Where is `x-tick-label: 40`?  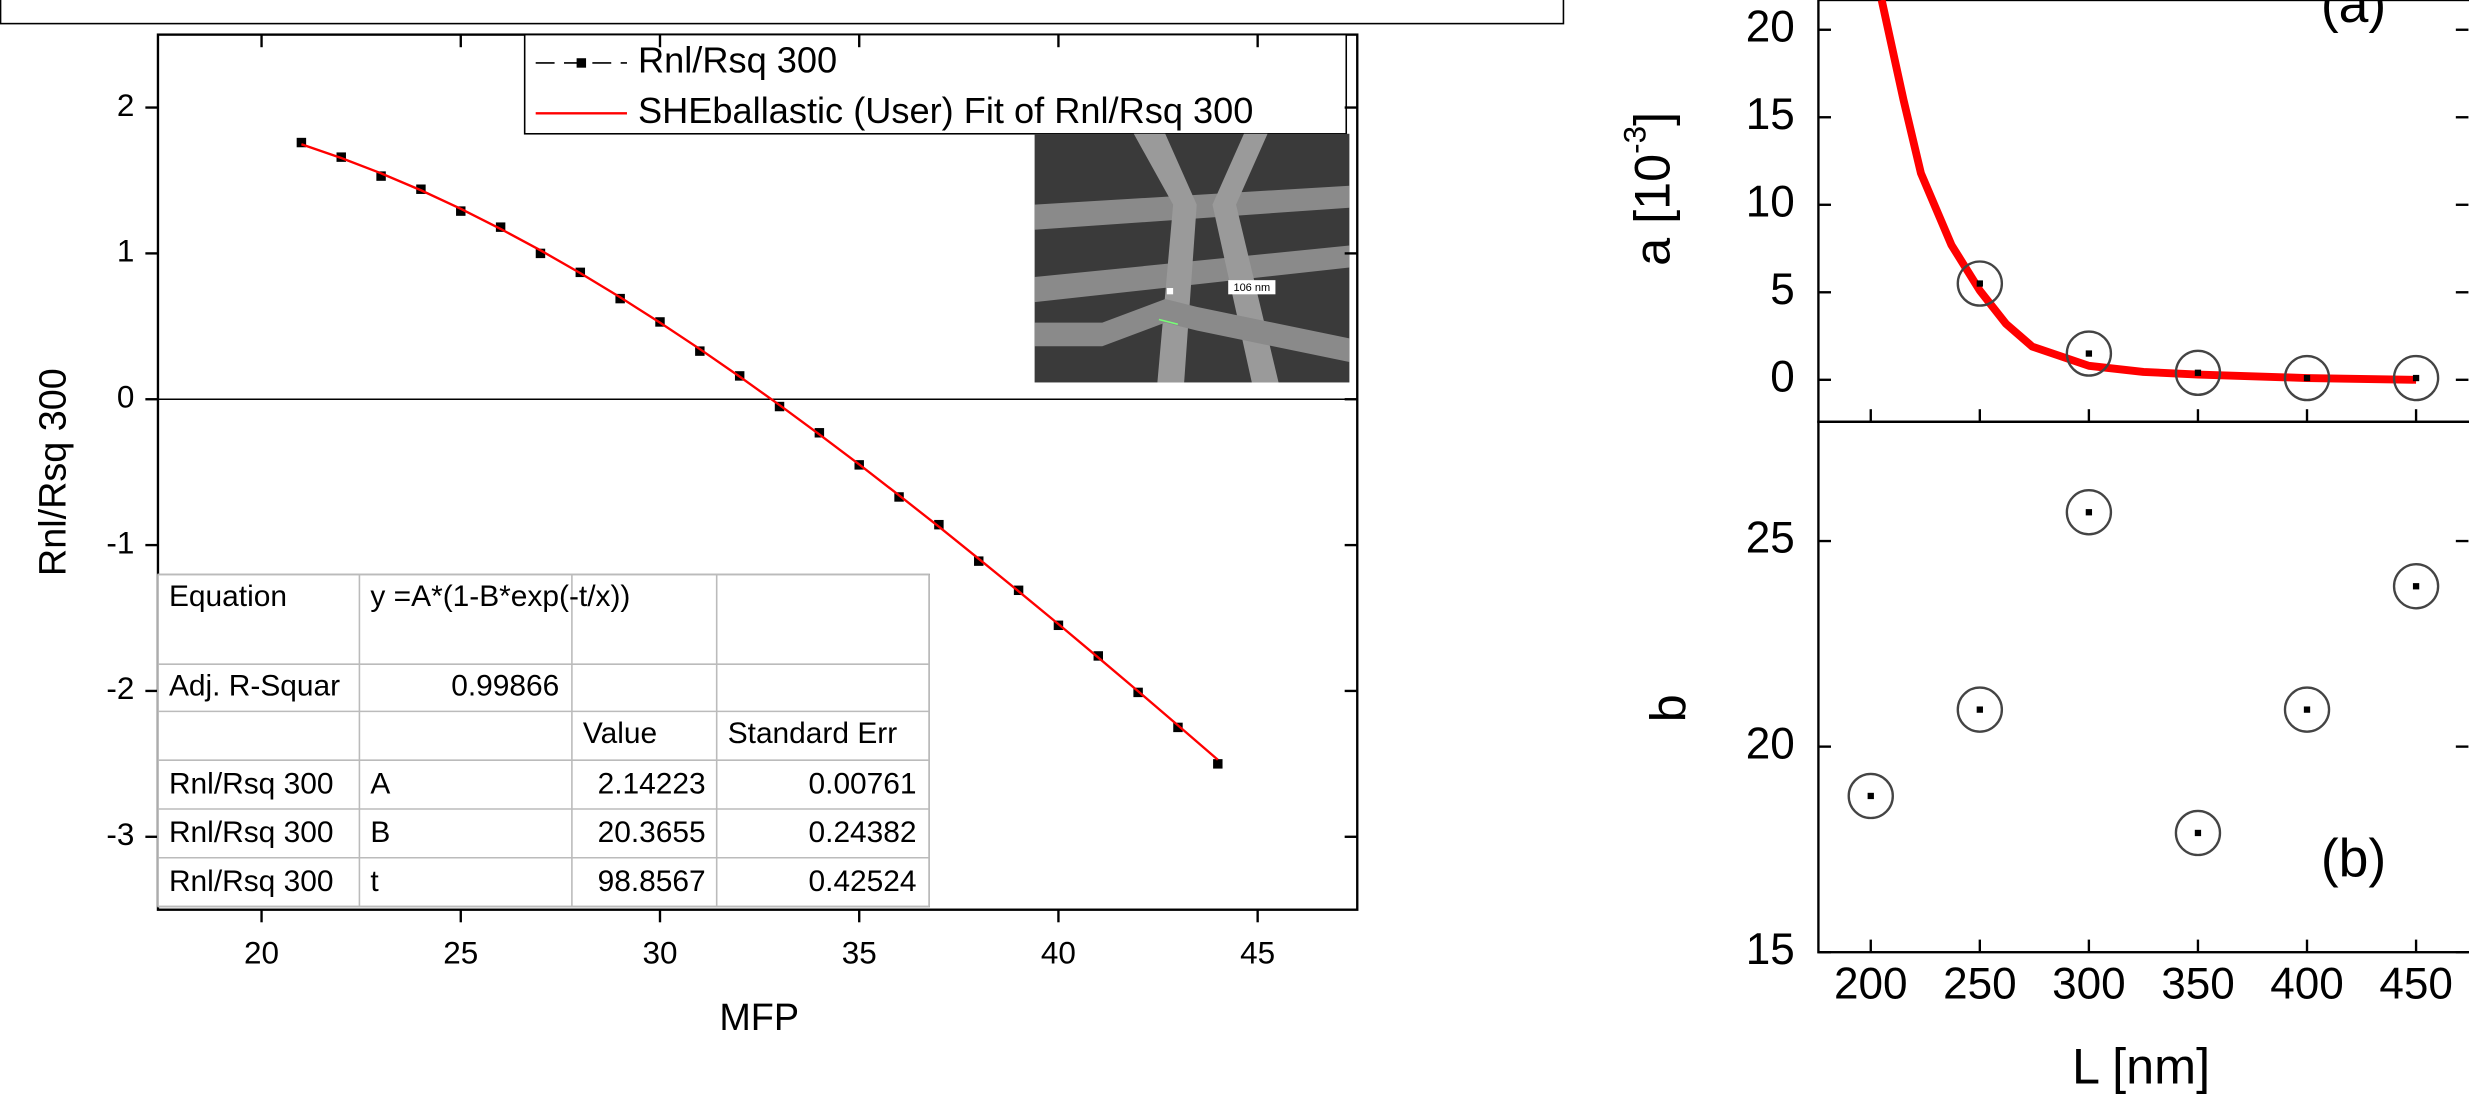 x-tick-label: 40 is located at coordinates (1058, 953).